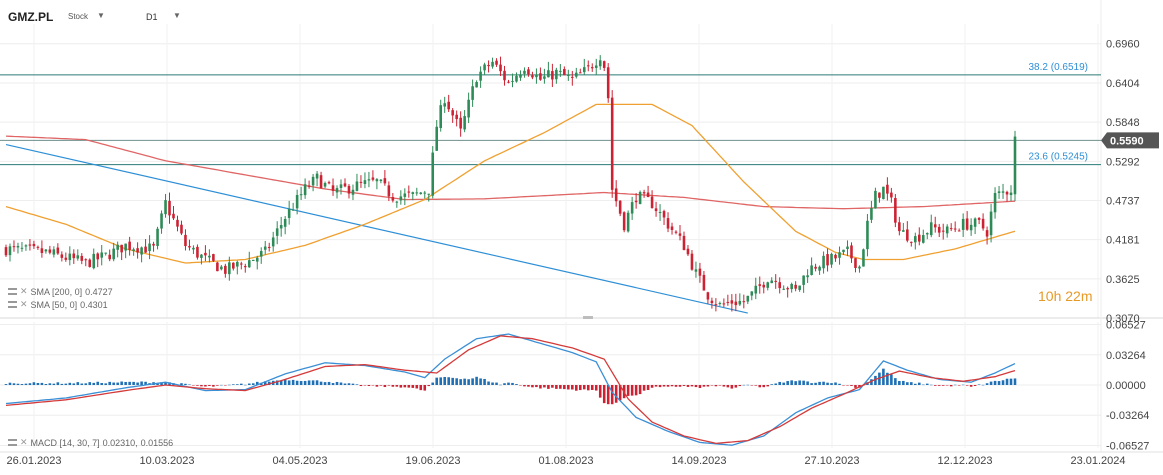  What do you see at coordinates (1126, 386) in the screenshot?
I see `macd-axis-label: 0.00000` at bounding box center [1126, 386].